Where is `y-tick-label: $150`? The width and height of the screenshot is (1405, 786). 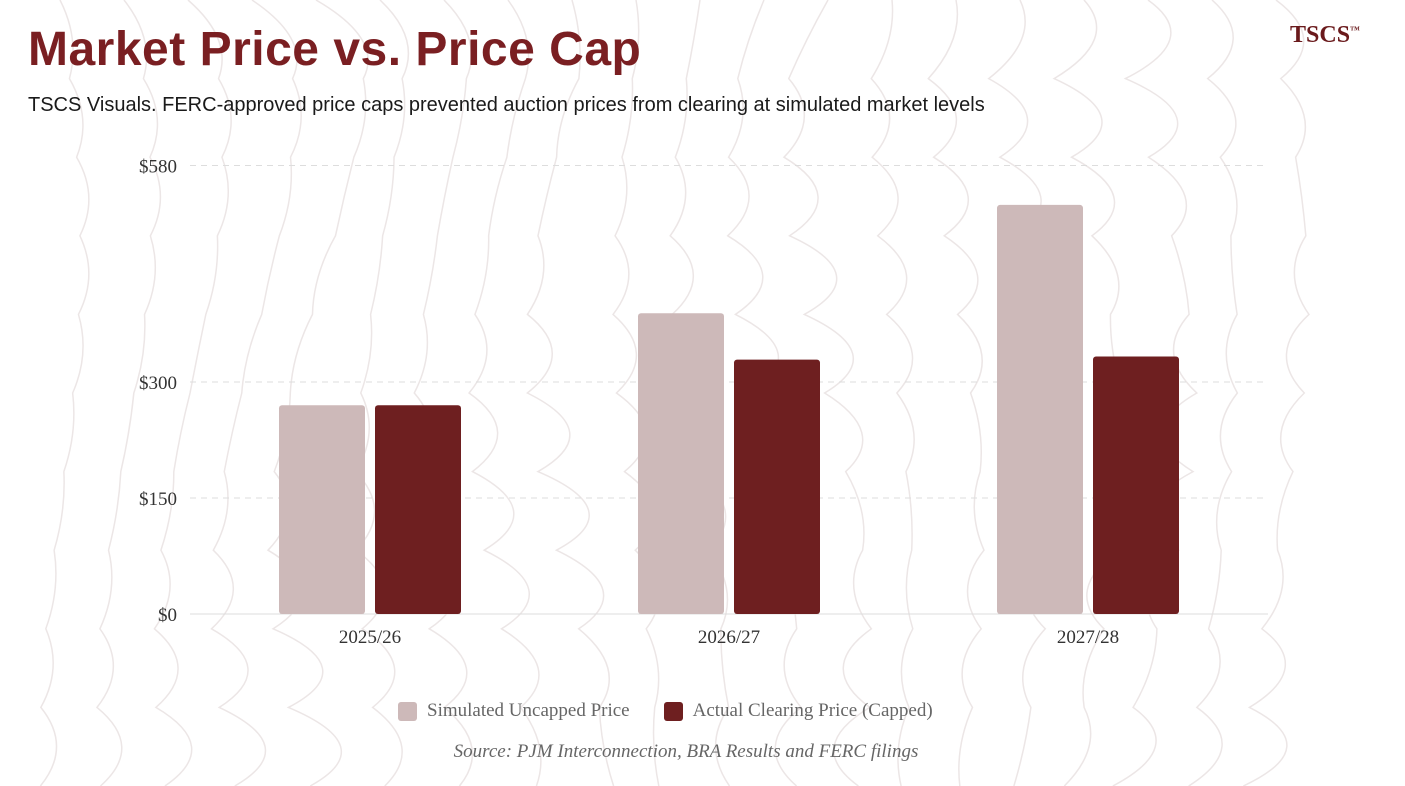
y-tick-label: $150 is located at coordinates (158, 499).